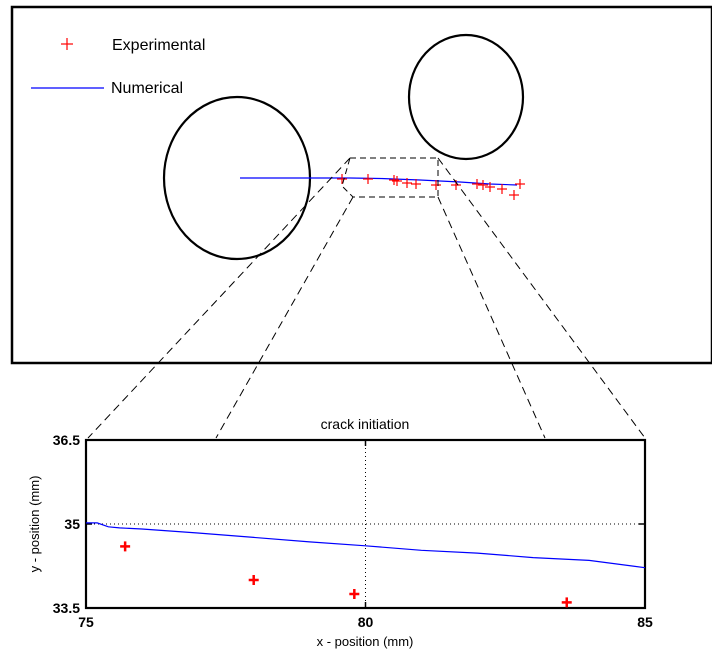 This screenshot has height=650, width=712. What do you see at coordinates (284, 317) in the screenshot?
I see `connector-inner-left` at bounding box center [284, 317].